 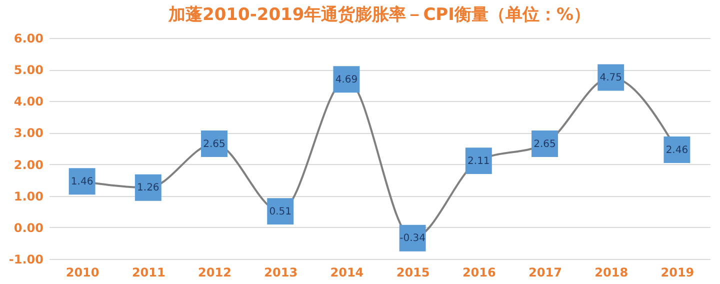 I want to click on data-label: 4.75, so click(x=611, y=78).